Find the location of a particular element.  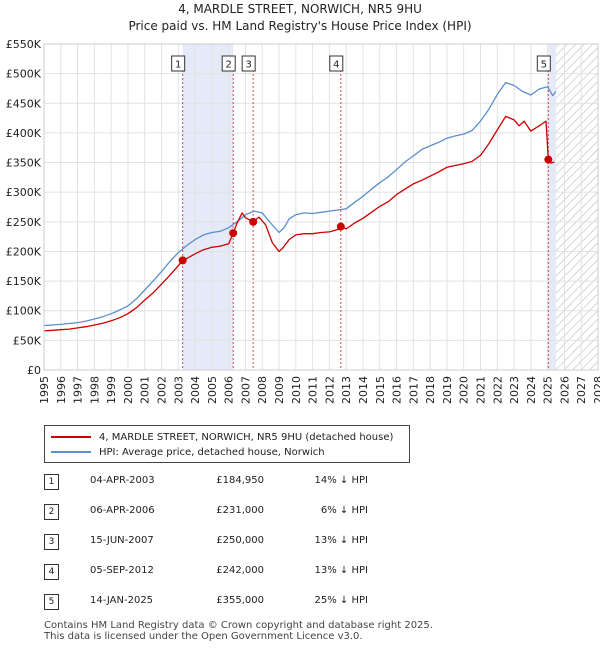

sale-price: £242,000 is located at coordinates (240, 570).